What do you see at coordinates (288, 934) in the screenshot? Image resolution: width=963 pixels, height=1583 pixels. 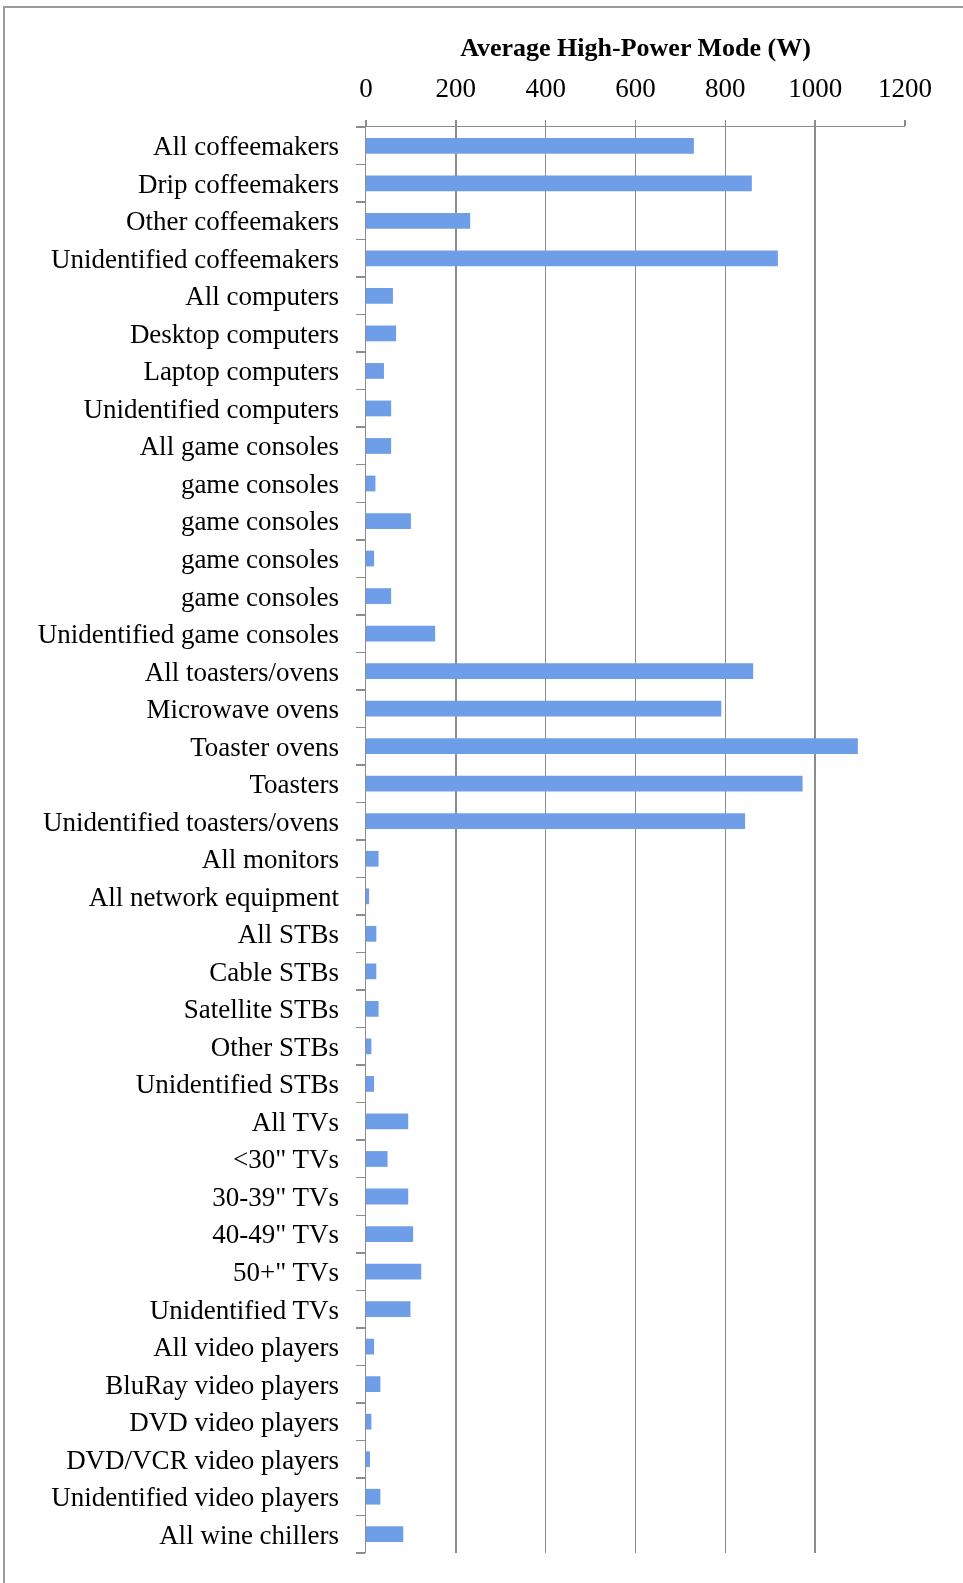 I see `y-tick-label: All STBs` at bounding box center [288, 934].